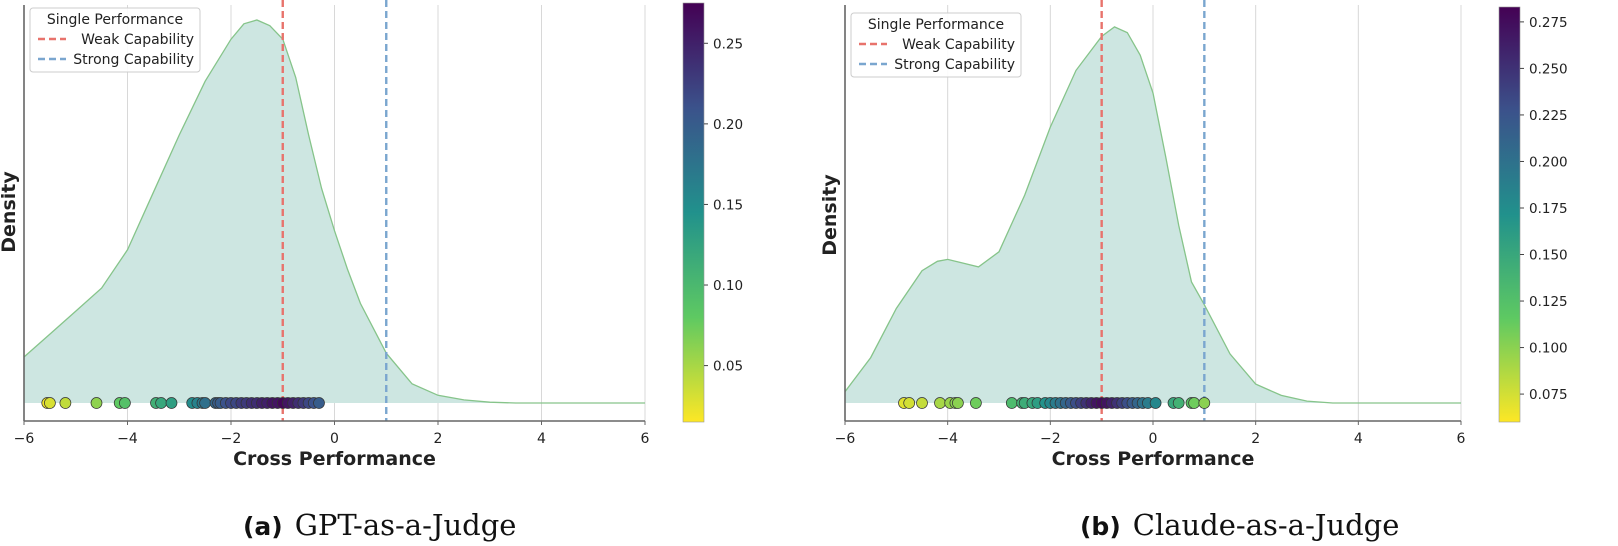  What do you see at coordinates (728, 125) in the screenshot?
I see `colorbar-tick-label: 0.20` at bounding box center [728, 125].